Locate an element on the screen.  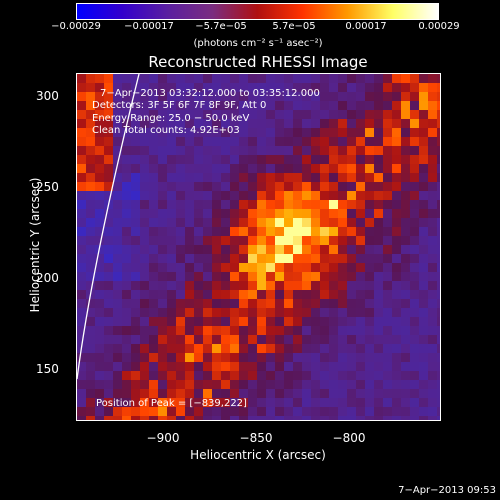
y-tick-label: 150 is located at coordinates (47, 369).